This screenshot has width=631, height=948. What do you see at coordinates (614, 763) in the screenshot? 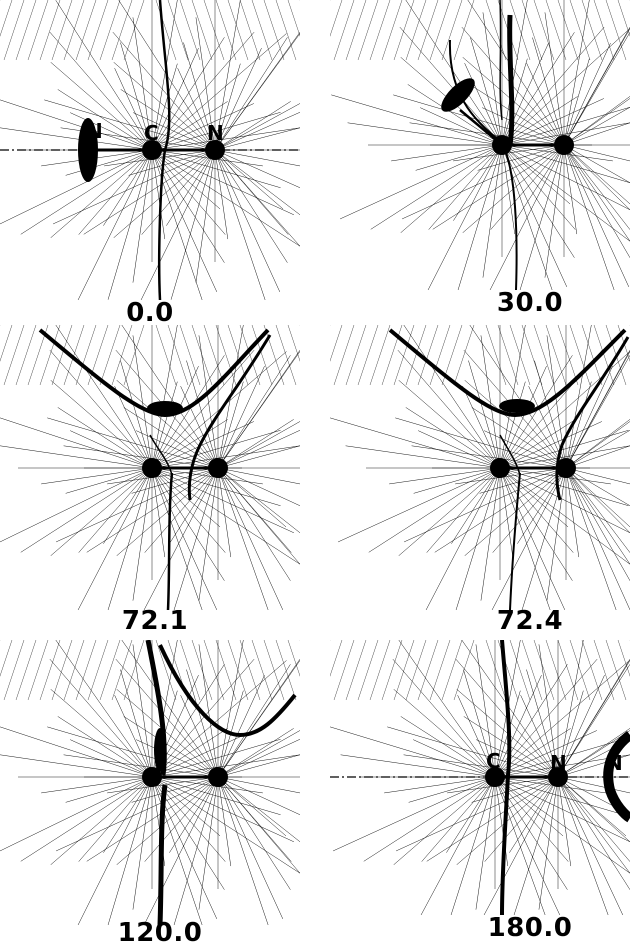
I see `atom-label: N` at bounding box center [614, 763].